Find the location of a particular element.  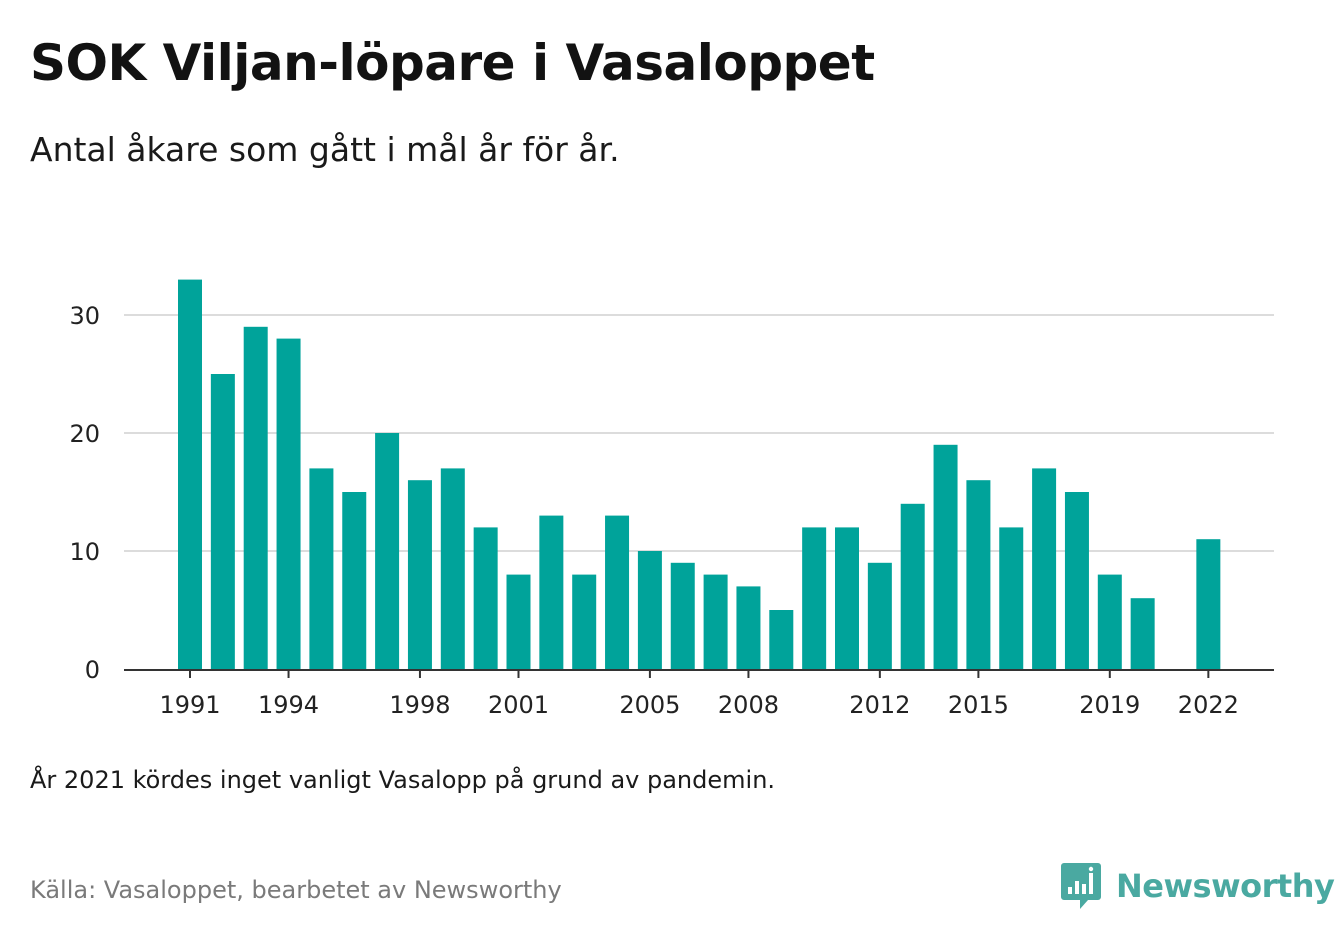

x-tick-label: 1998 is located at coordinates (419, 705).